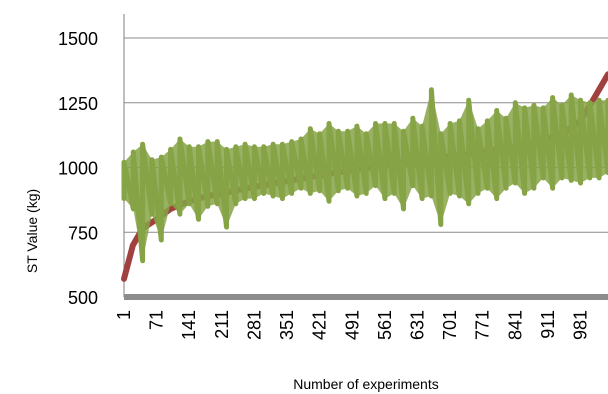 The image size is (608, 394). Describe the element at coordinates (189, 325) in the screenshot. I see `x-tick-label: 141` at that location.